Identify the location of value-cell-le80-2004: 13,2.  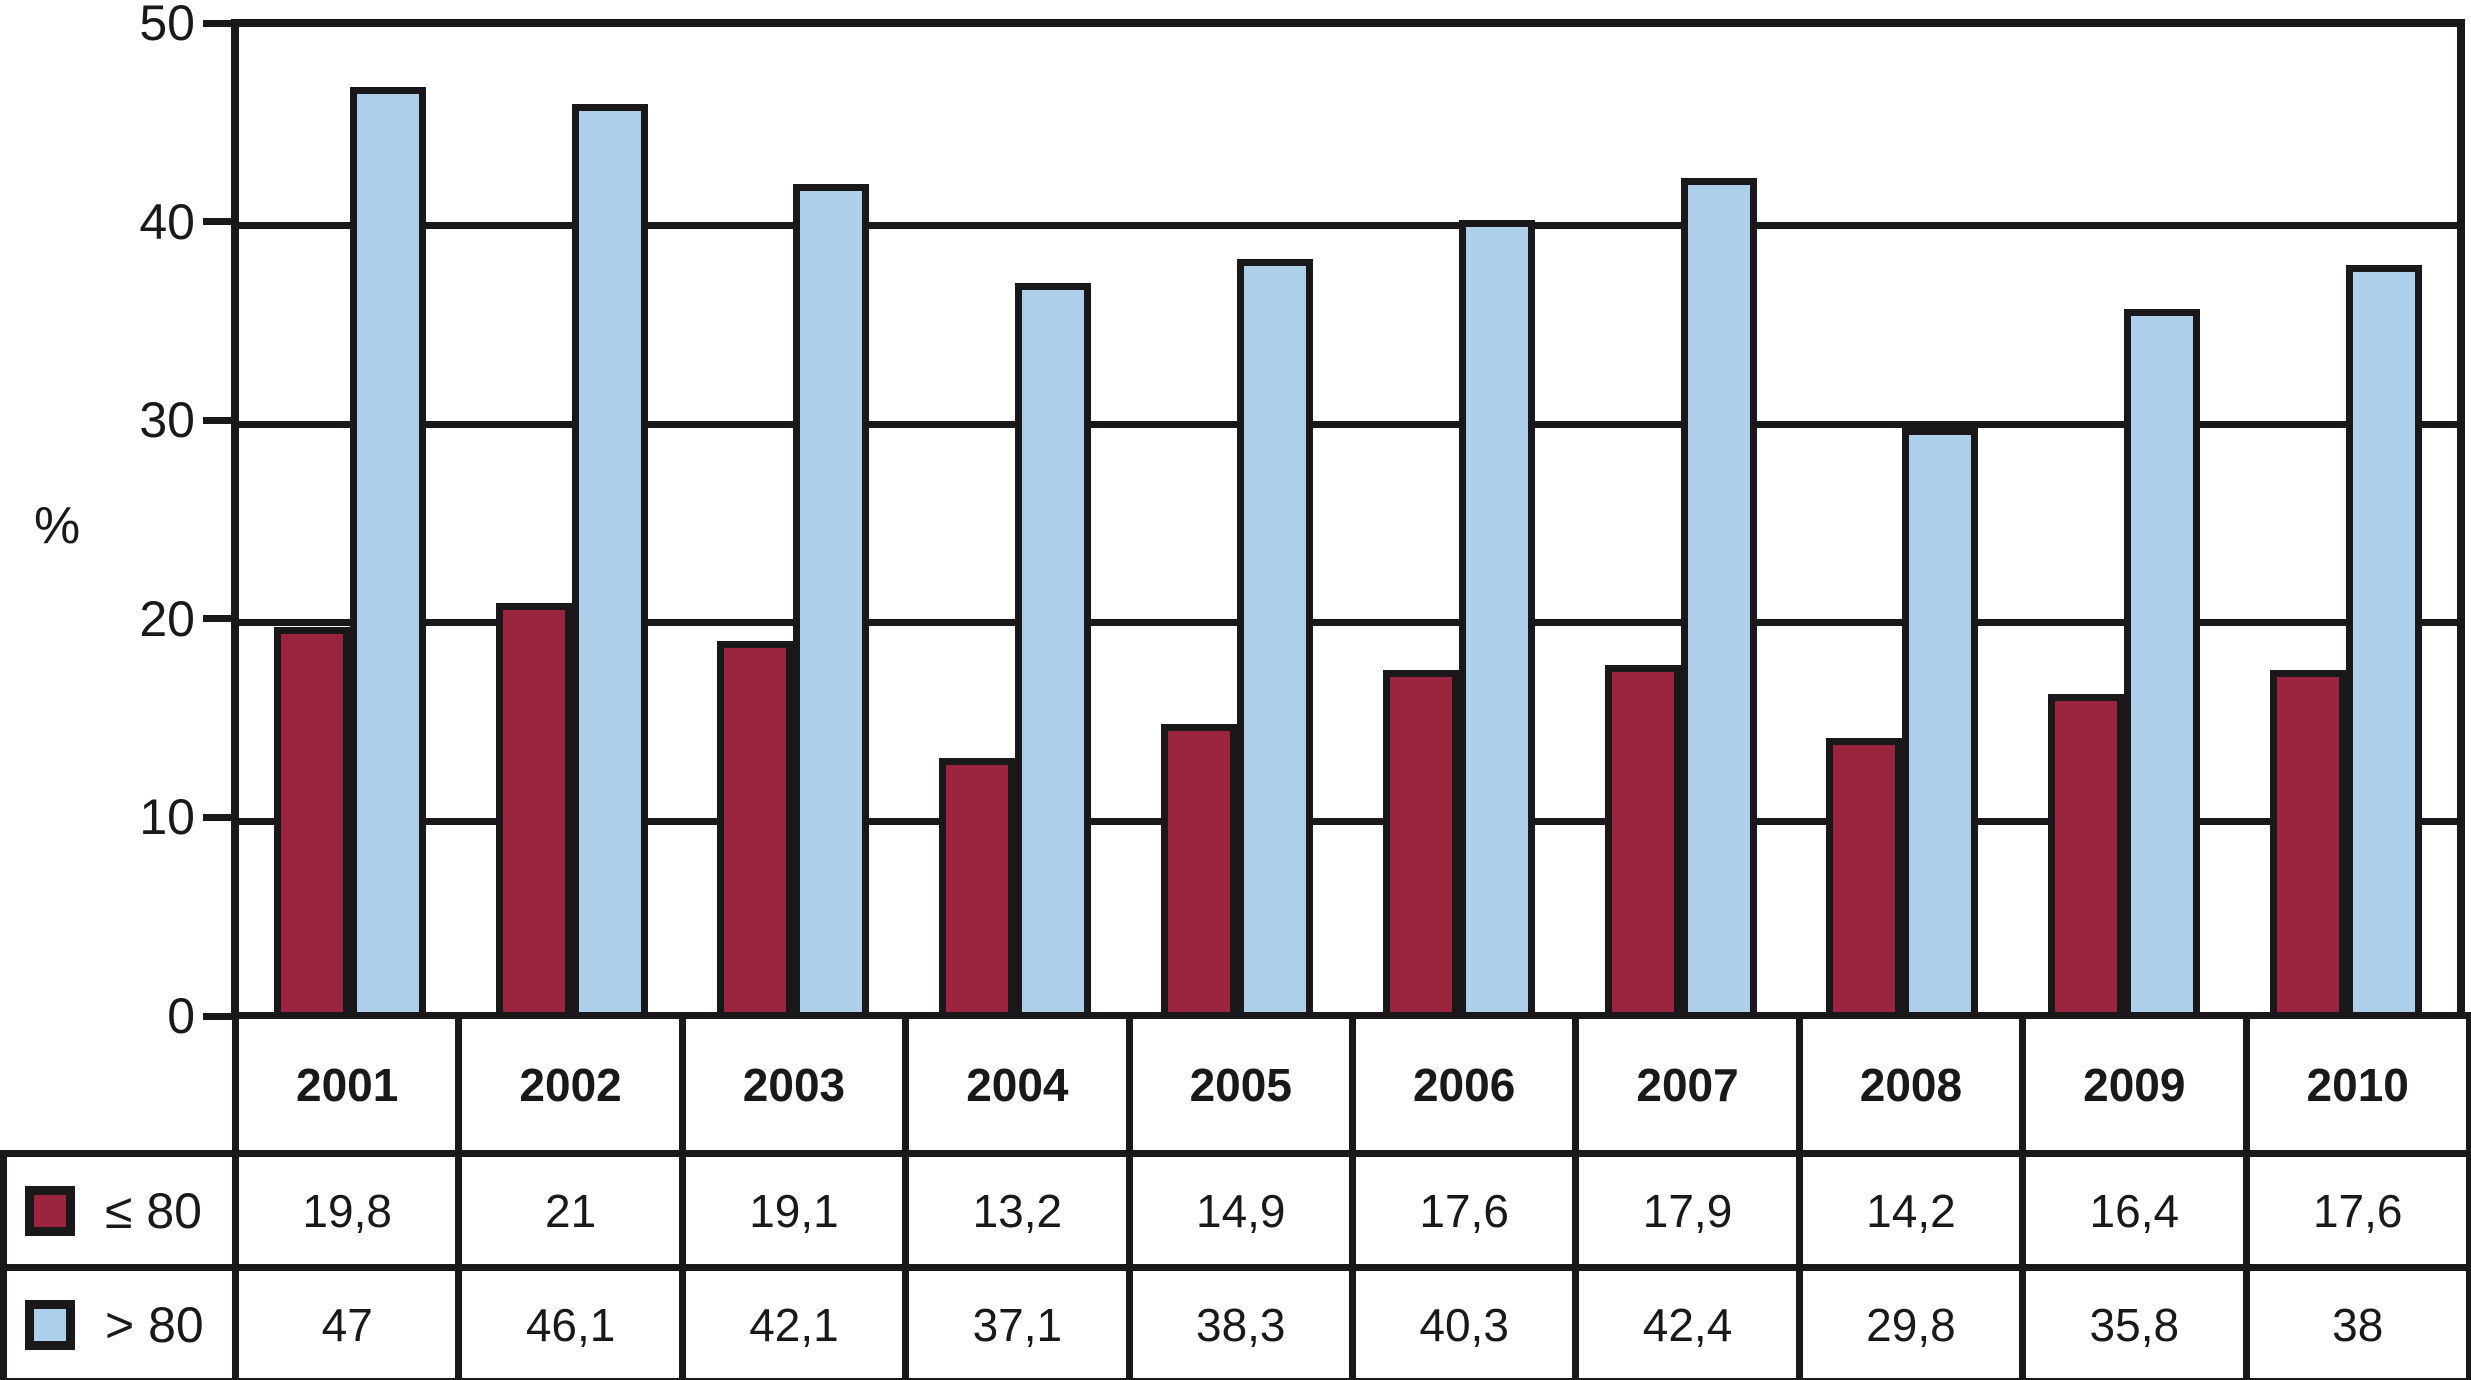
(1017, 1210).